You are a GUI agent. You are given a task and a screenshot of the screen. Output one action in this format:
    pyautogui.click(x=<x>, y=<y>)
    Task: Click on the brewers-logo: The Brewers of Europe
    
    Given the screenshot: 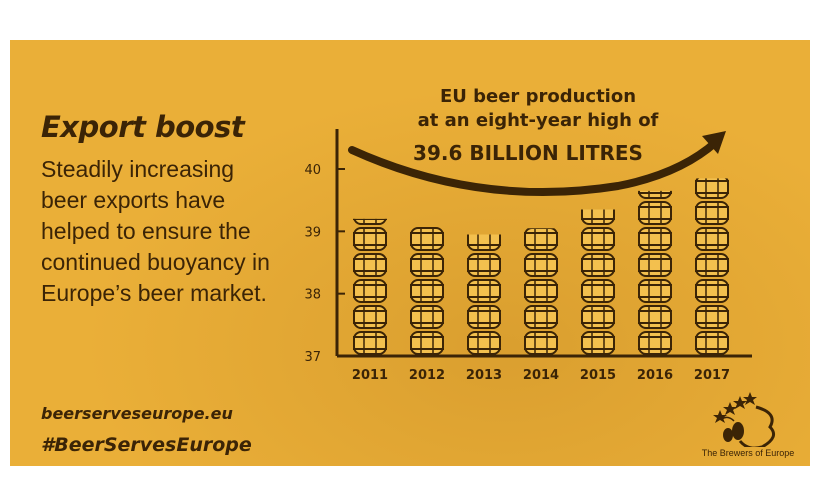 What is the action you would take?
    pyautogui.click(x=748, y=422)
    